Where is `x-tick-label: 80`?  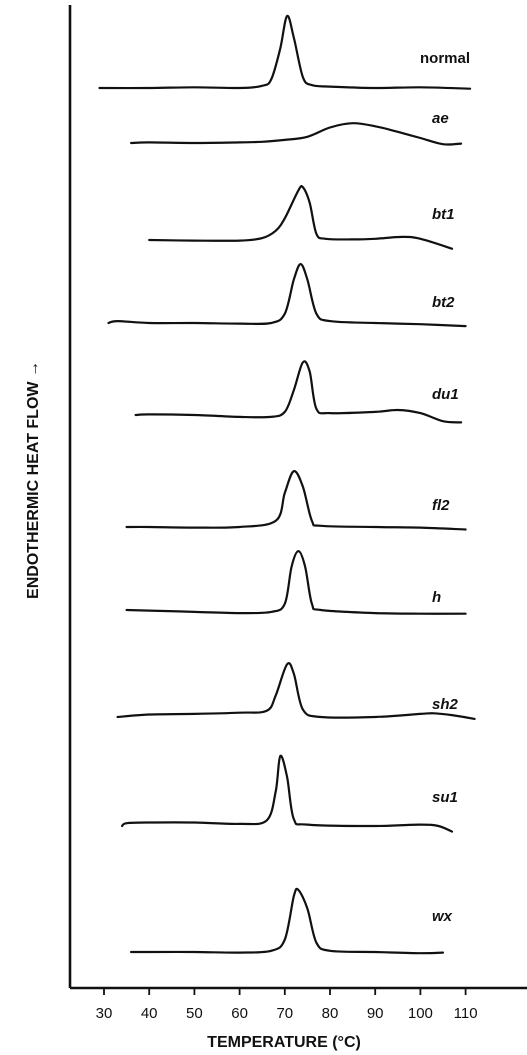 x-tick-label: 80 is located at coordinates (330, 1013).